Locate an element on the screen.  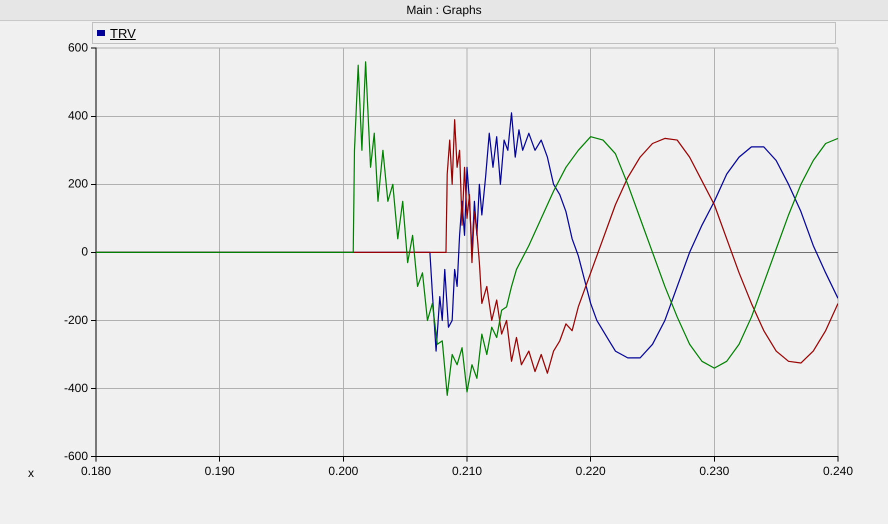
y-tick-label: 600 is located at coordinates (78, 47).